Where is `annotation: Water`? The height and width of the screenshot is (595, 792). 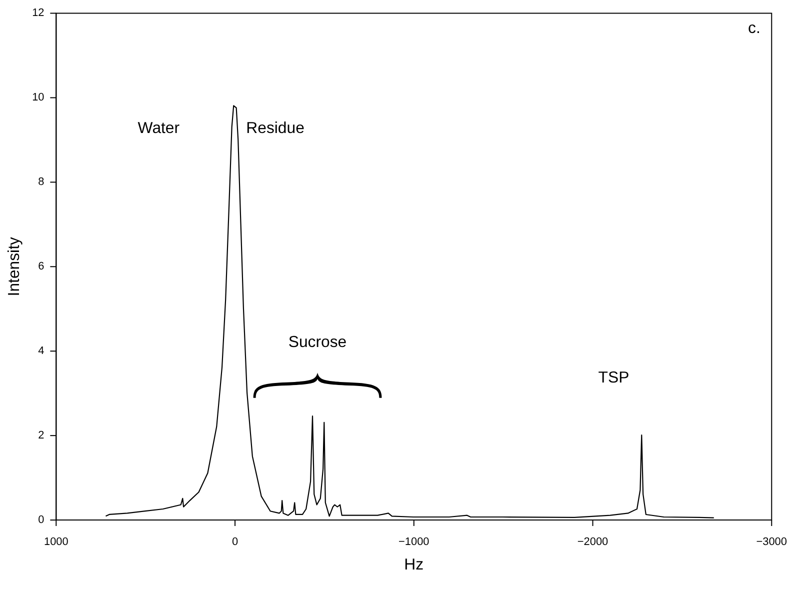 annotation: Water is located at coordinates (159, 128).